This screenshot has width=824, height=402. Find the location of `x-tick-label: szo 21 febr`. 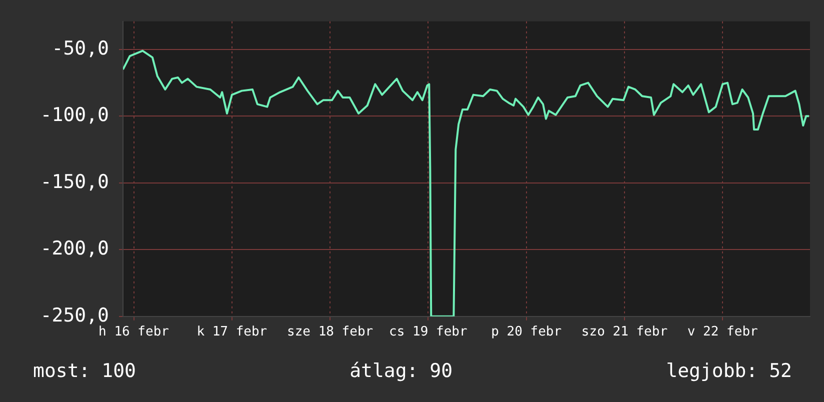

x-tick-label: szo 21 febr is located at coordinates (624, 332).